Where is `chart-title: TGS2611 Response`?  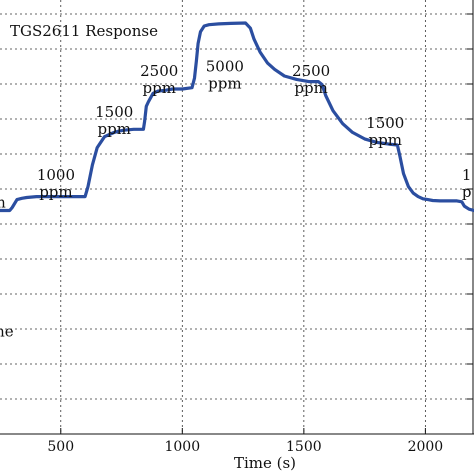 chart-title: TGS2611 Response is located at coordinates (84, 31).